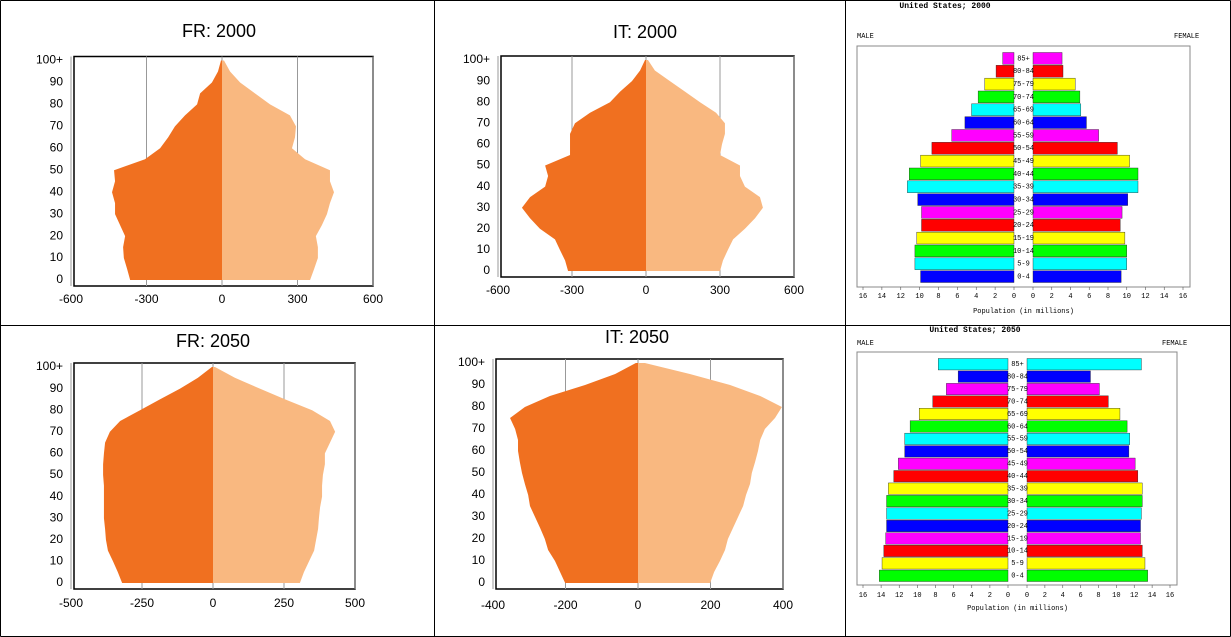 The height and width of the screenshot is (637, 1231). Describe the element at coordinates (1023, 59) in the screenshot. I see `age-label: 85+` at that location.